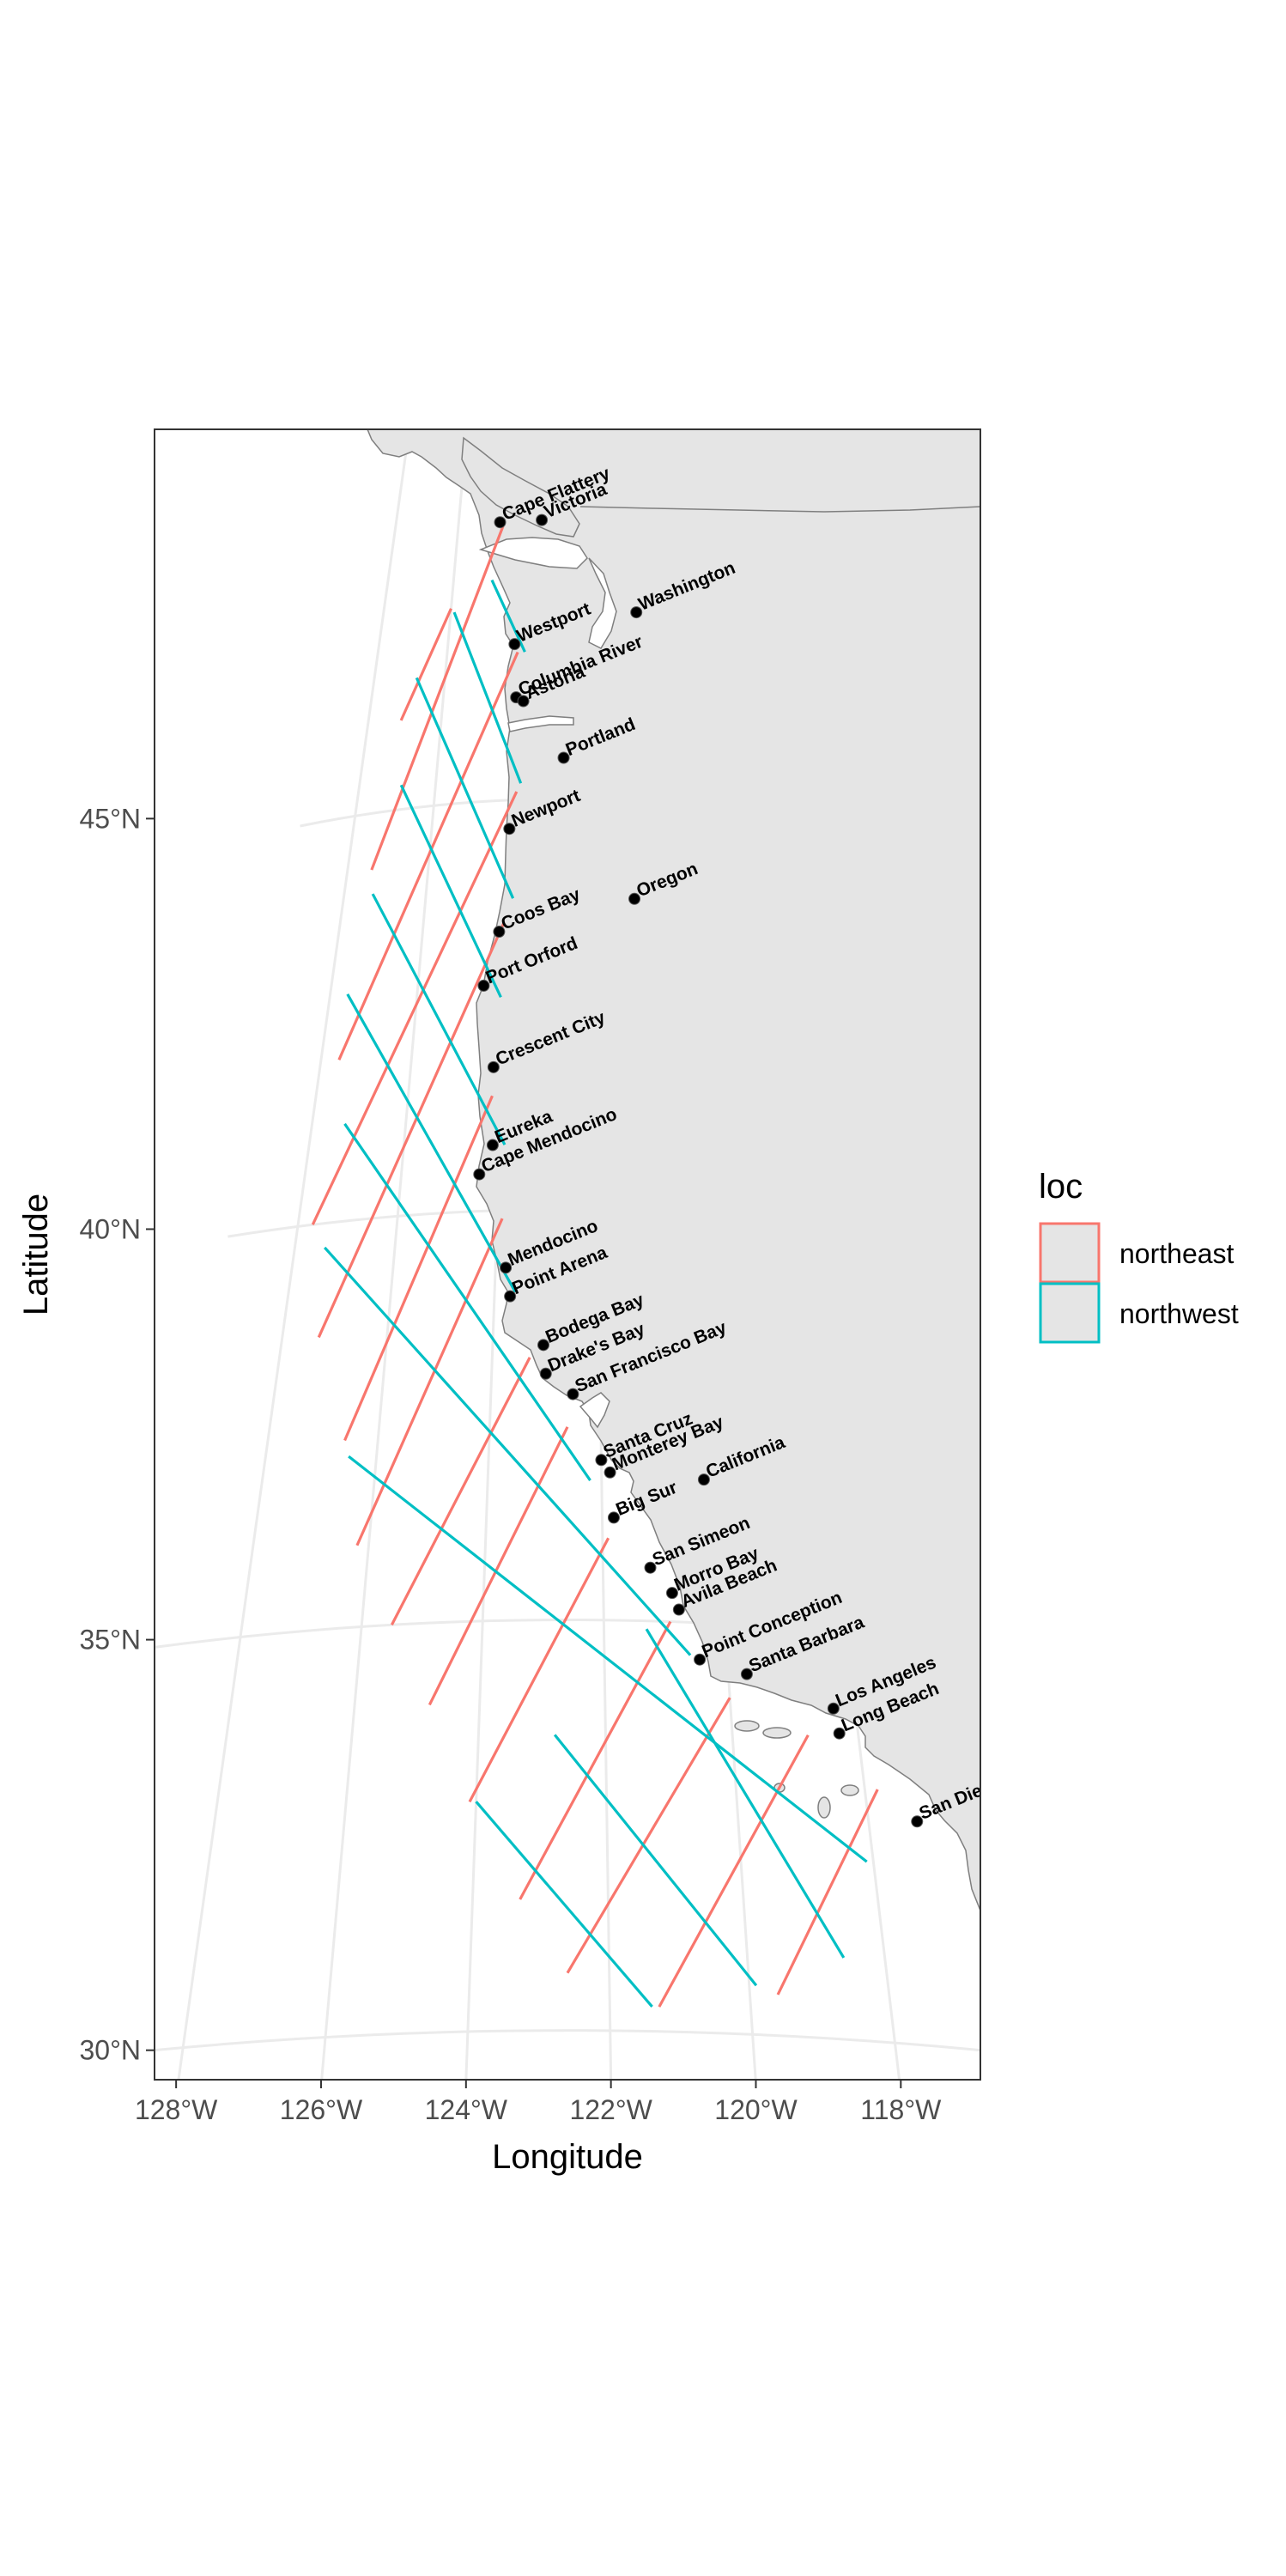 The height and width of the screenshot is (2576, 1286). I want to click on y-axis-title: Latitude, so click(36, 1254).